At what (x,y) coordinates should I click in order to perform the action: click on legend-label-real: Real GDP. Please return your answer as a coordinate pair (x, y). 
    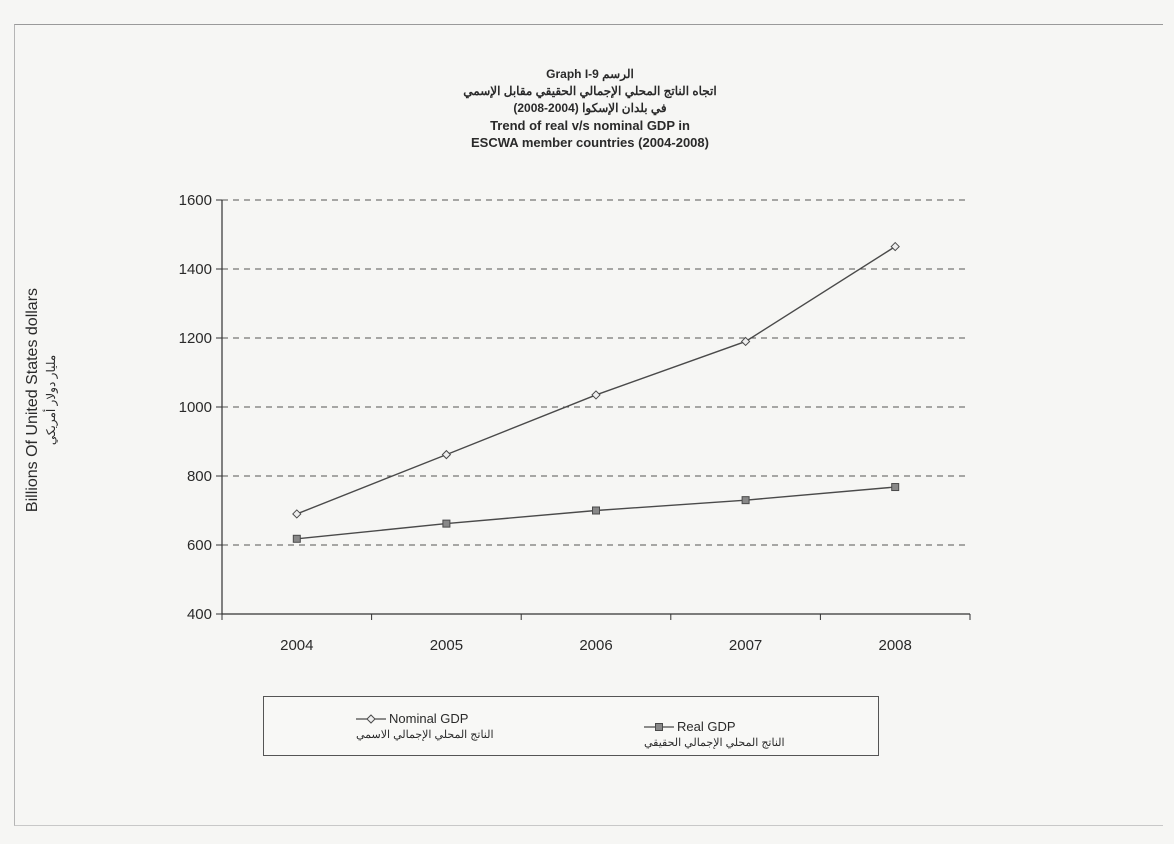
    Looking at the image, I should click on (706, 726).